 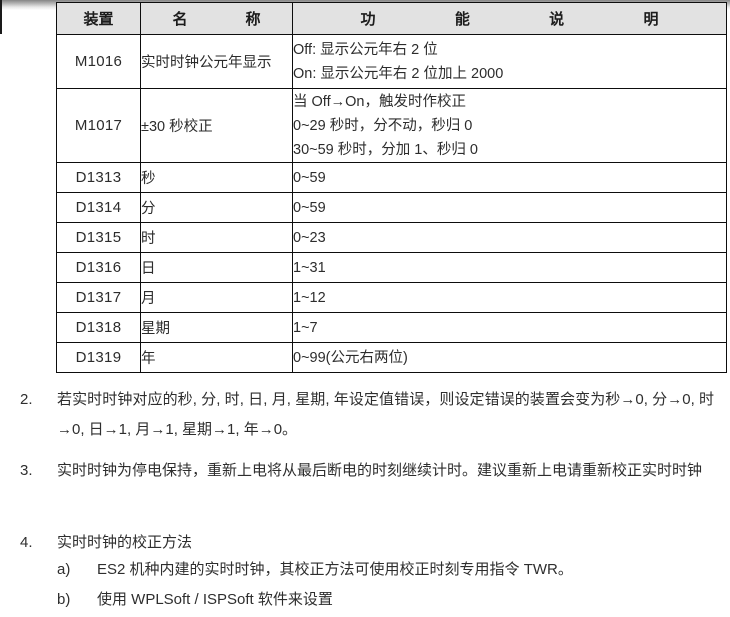 I want to click on device-cell: D1319, so click(x=98, y=357).